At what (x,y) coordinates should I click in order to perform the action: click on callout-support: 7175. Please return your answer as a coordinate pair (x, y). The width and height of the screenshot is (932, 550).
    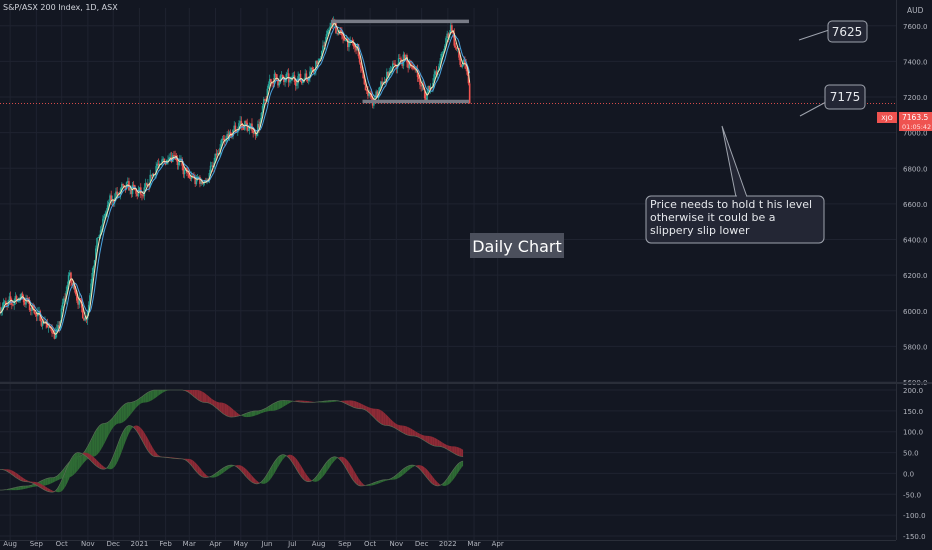
    Looking at the image, I should click on (832, 100).